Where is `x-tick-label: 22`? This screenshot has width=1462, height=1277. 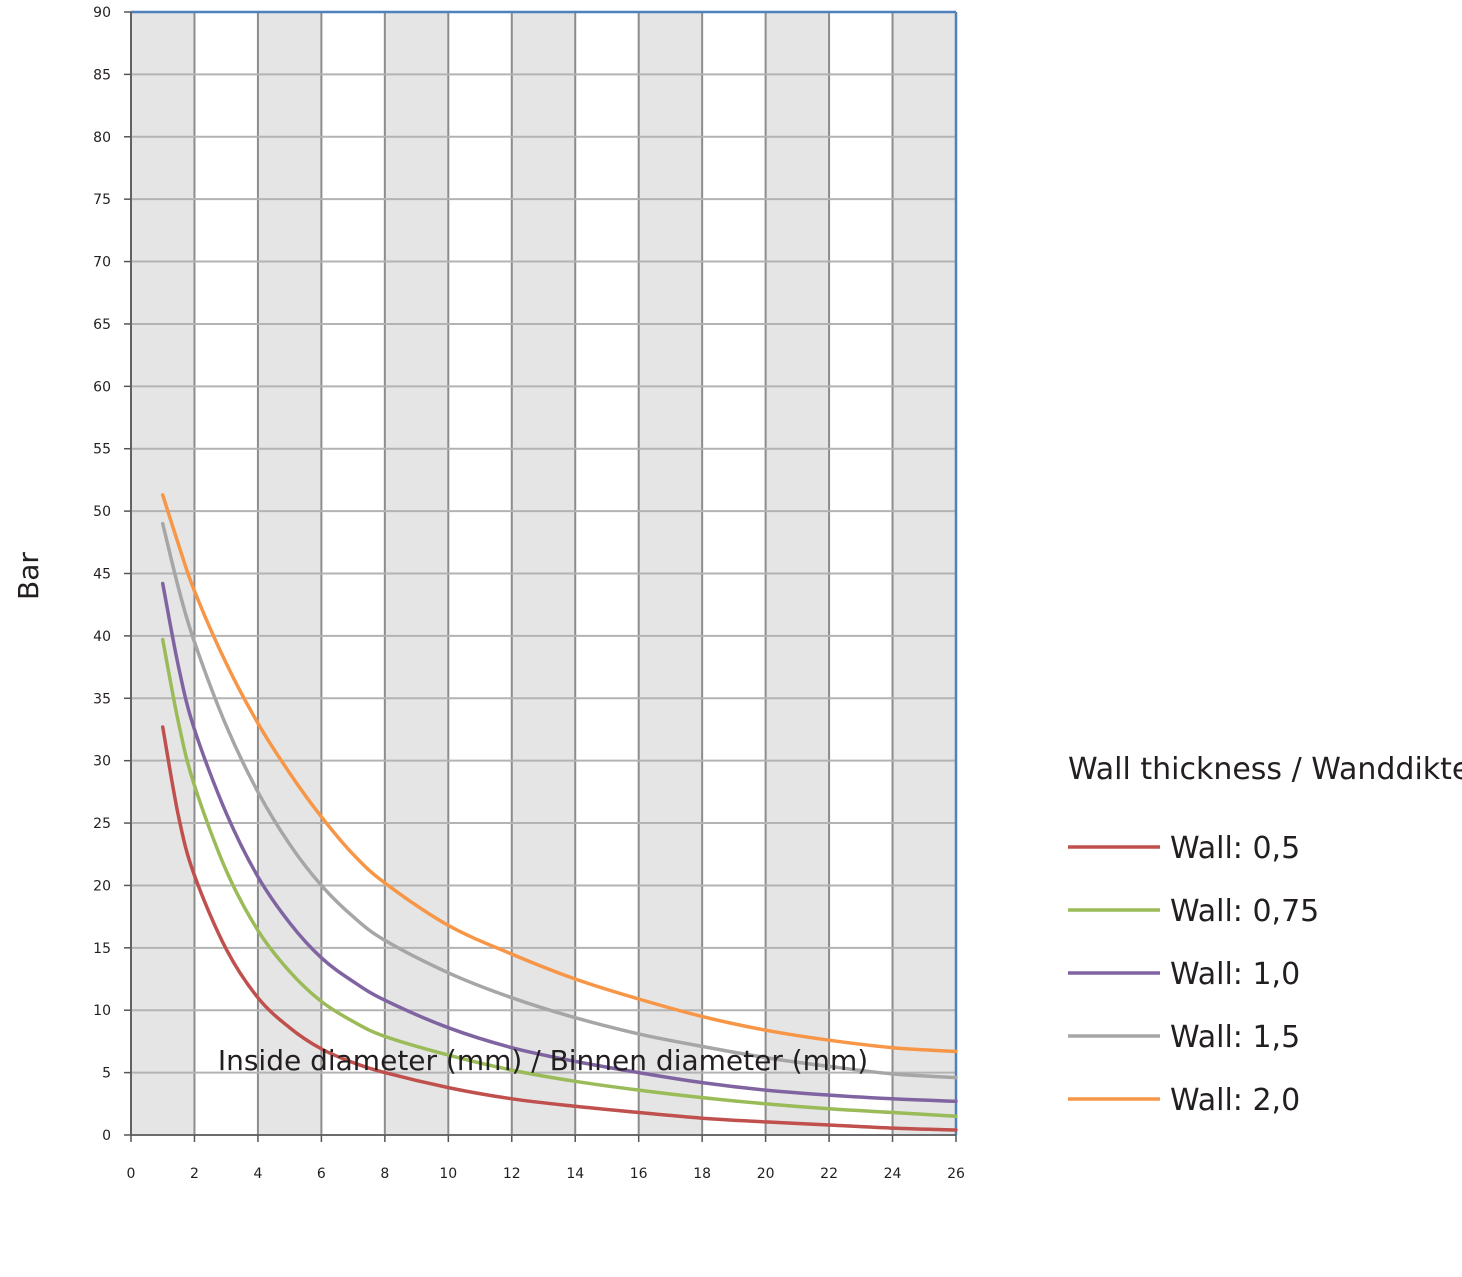
x-tick-label: 22 is located at coordinates (829, 1174).